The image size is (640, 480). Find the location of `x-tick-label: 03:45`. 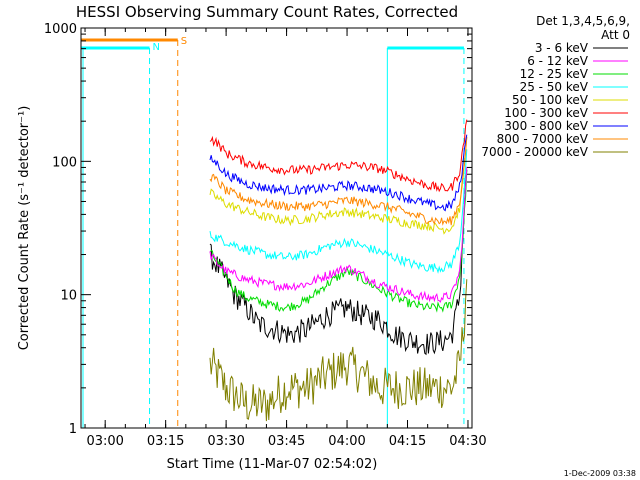

x-tick-label: 03:45 is located at coordinates (286, 441).